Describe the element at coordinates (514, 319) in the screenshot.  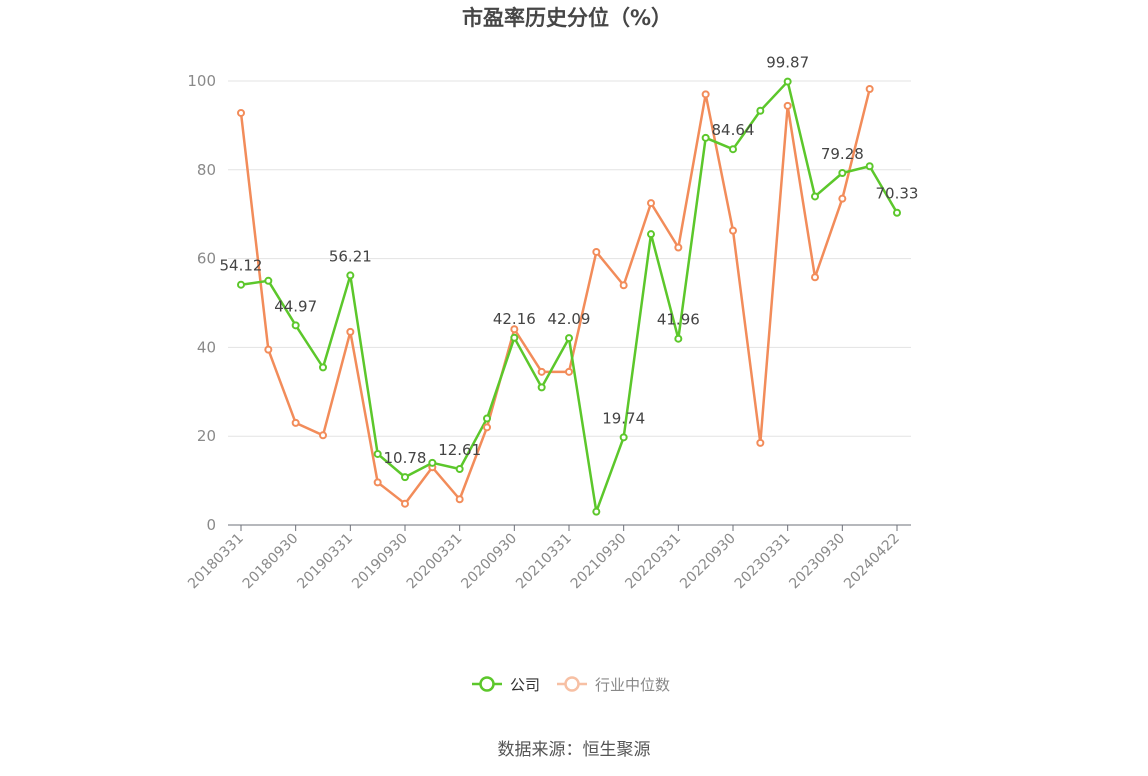
I see `data-label: 42.16` at that location.